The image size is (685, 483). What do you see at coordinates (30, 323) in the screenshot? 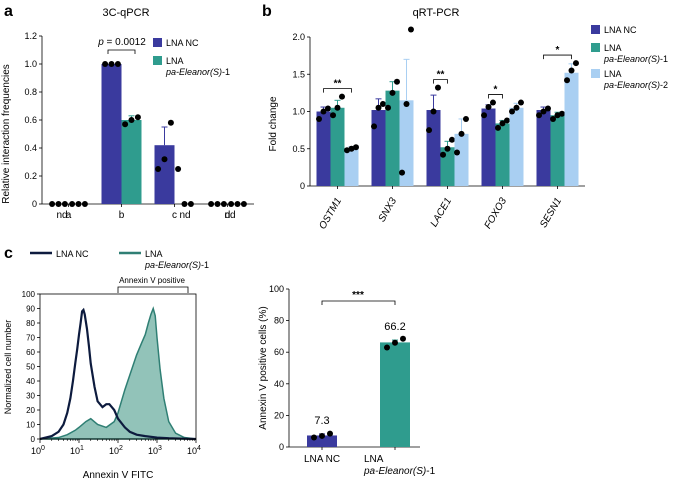
I see `panel-c-flow-y-tick-label: 80` at bounding box center [30, 323].